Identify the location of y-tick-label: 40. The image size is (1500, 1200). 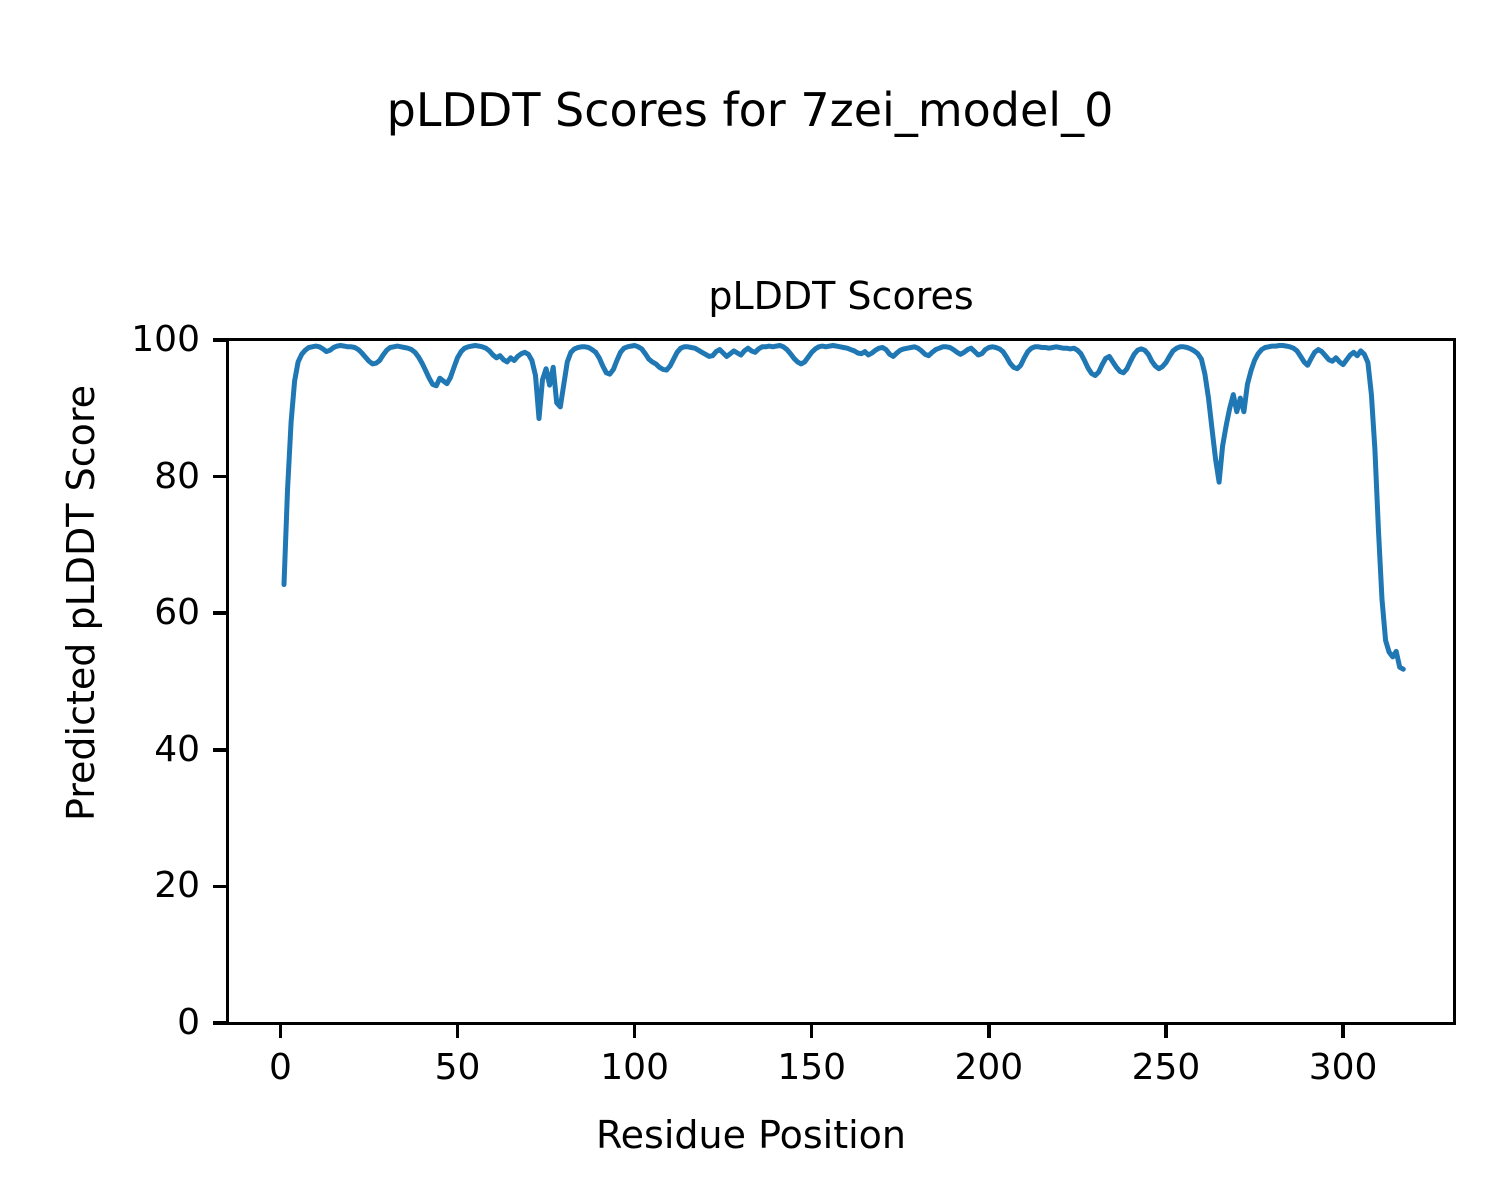
(177, 749).